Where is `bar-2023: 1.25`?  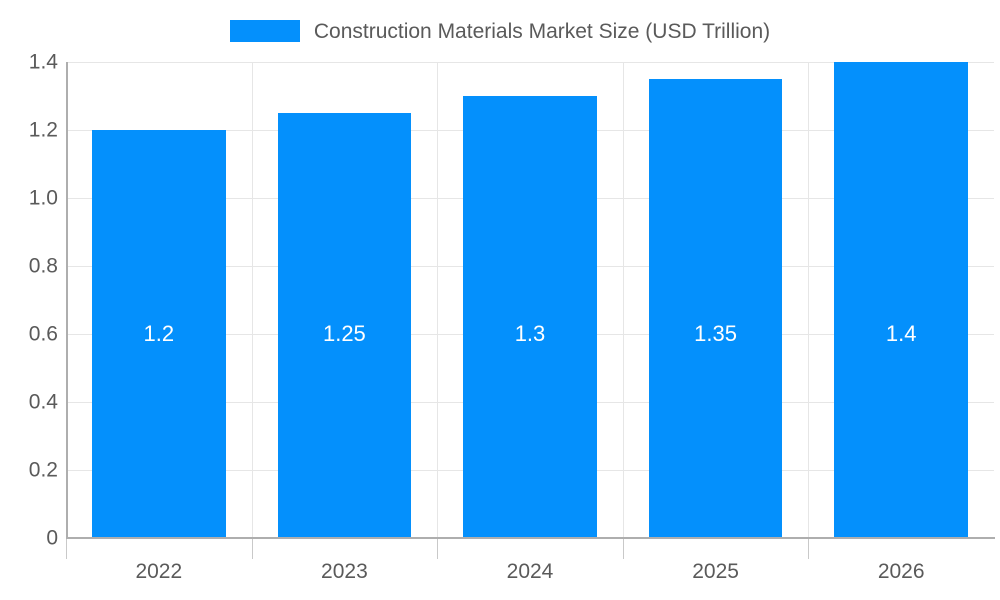 bar-2023: 1.25 is located at coordinates (344, 325).